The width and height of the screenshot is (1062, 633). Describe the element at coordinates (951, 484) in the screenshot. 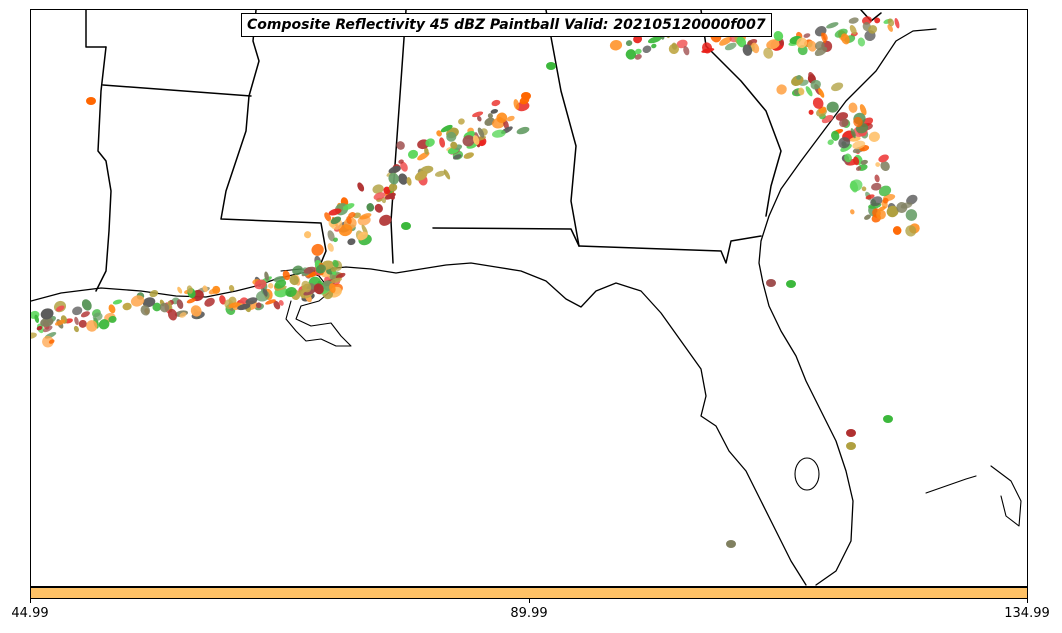

I see `florida-keys` at that location.